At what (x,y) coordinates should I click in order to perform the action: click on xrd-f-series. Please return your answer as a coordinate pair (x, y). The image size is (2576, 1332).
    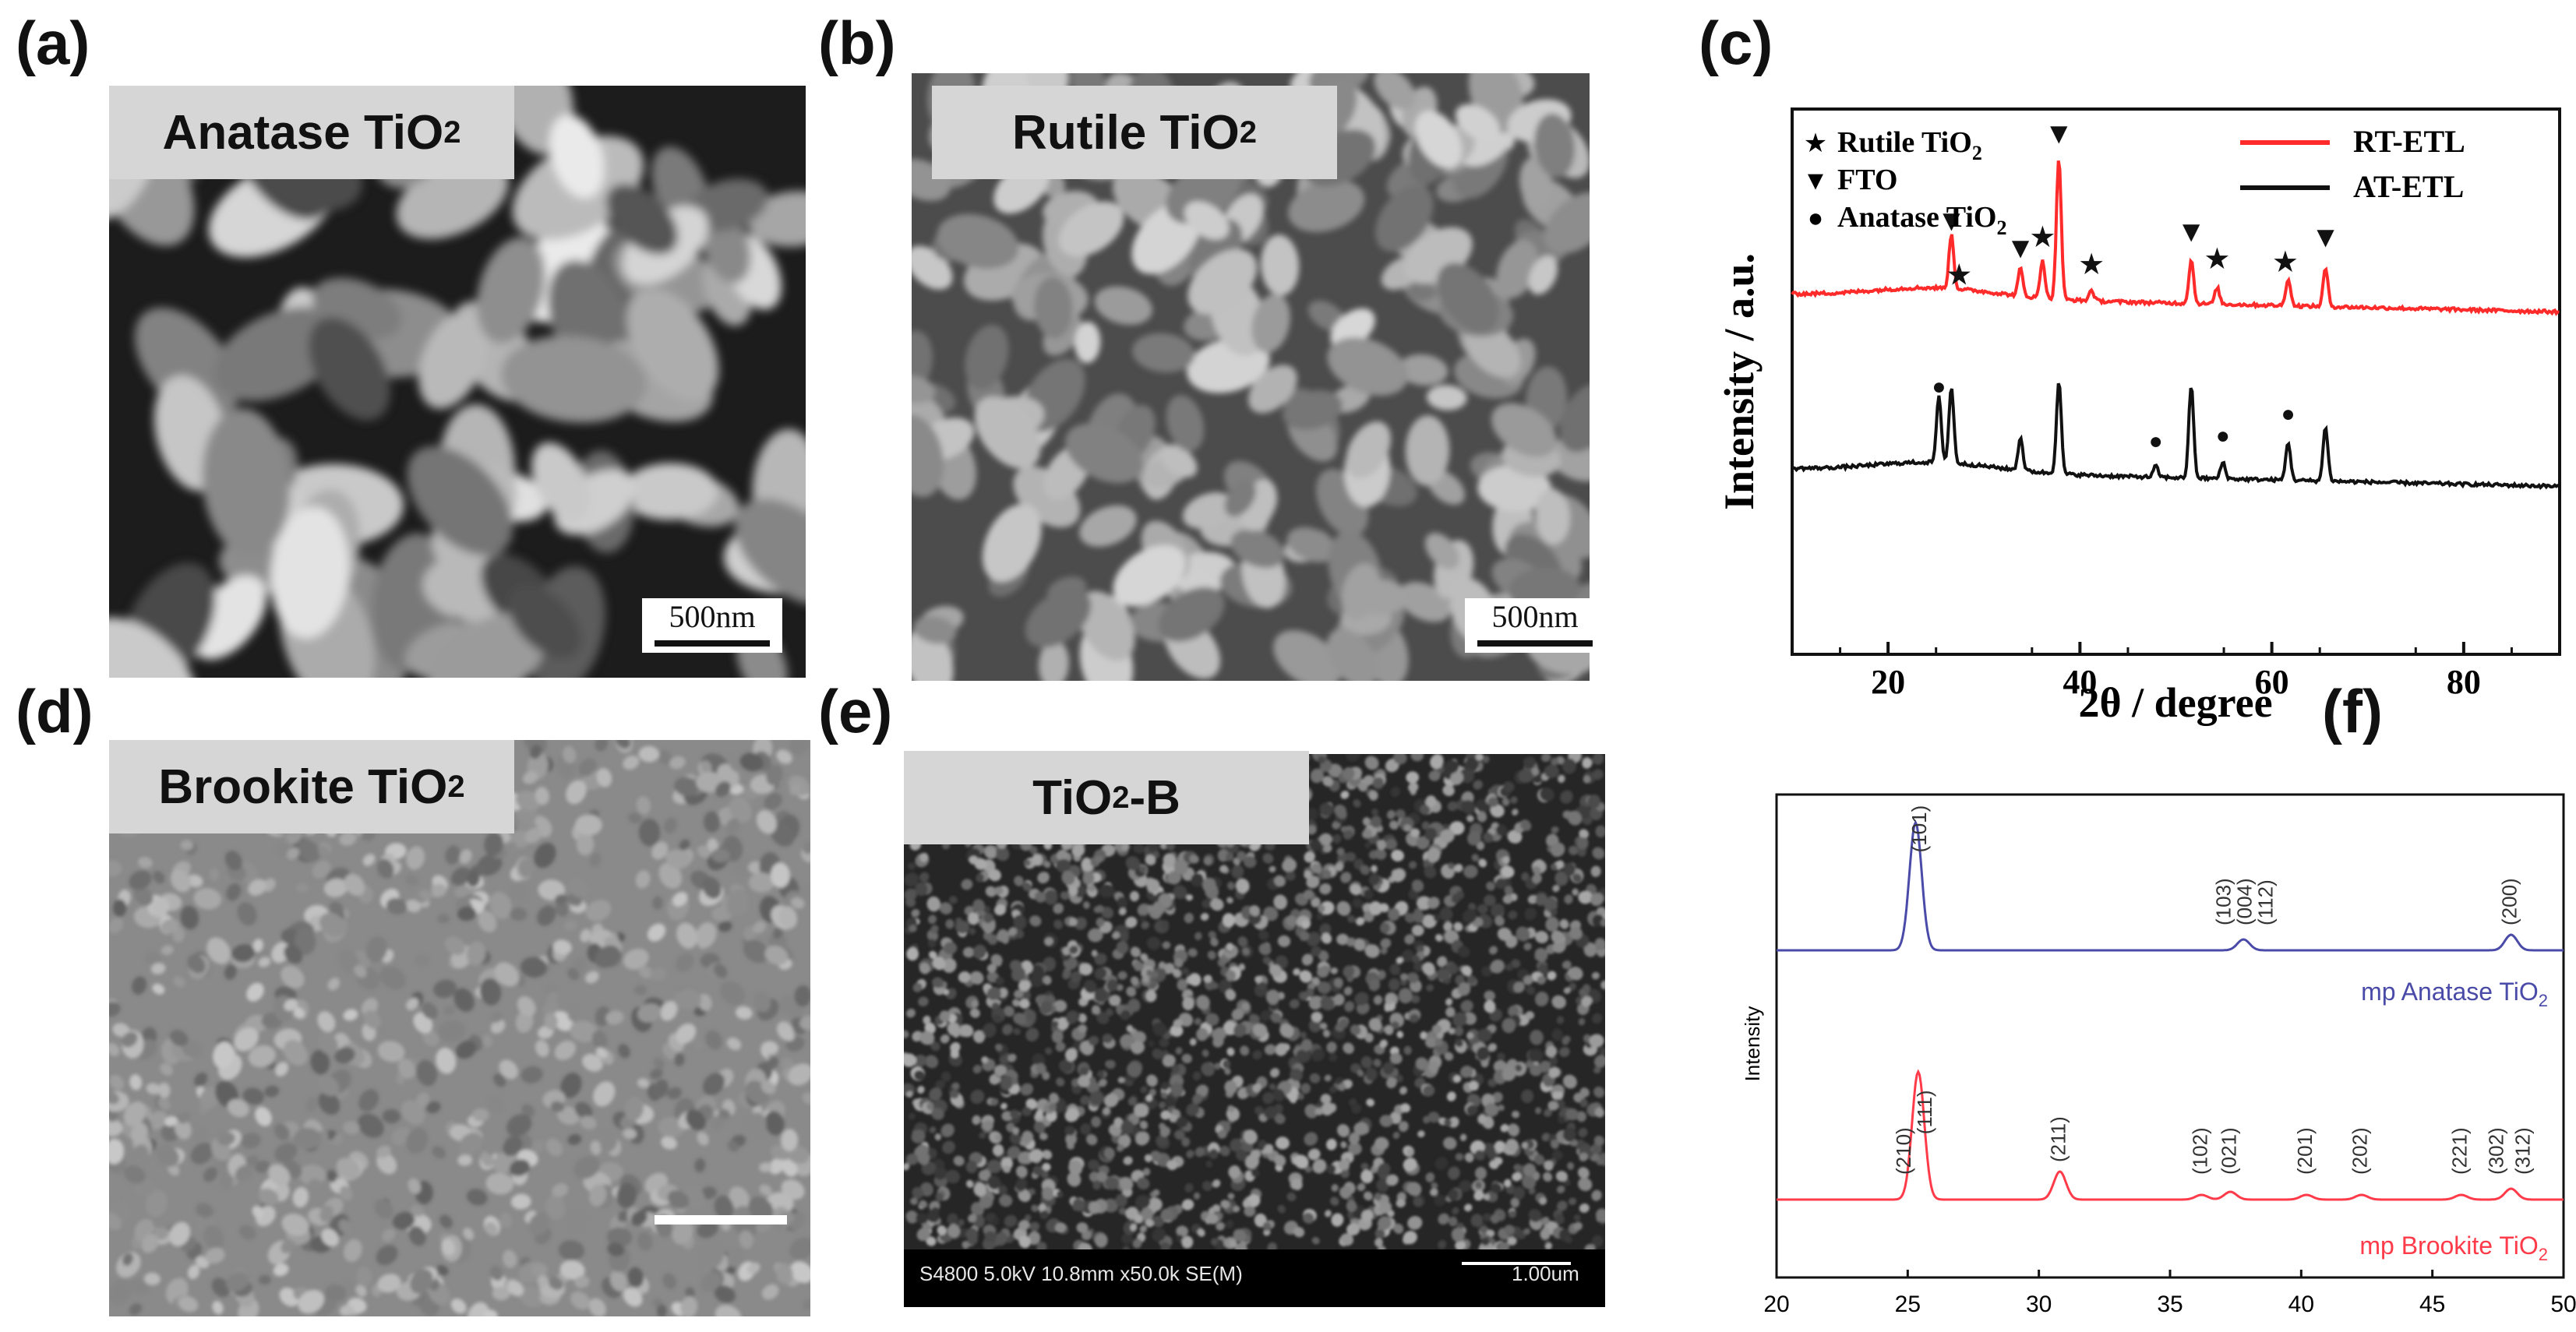
    Looking at the image, I should click on (2170, 885).